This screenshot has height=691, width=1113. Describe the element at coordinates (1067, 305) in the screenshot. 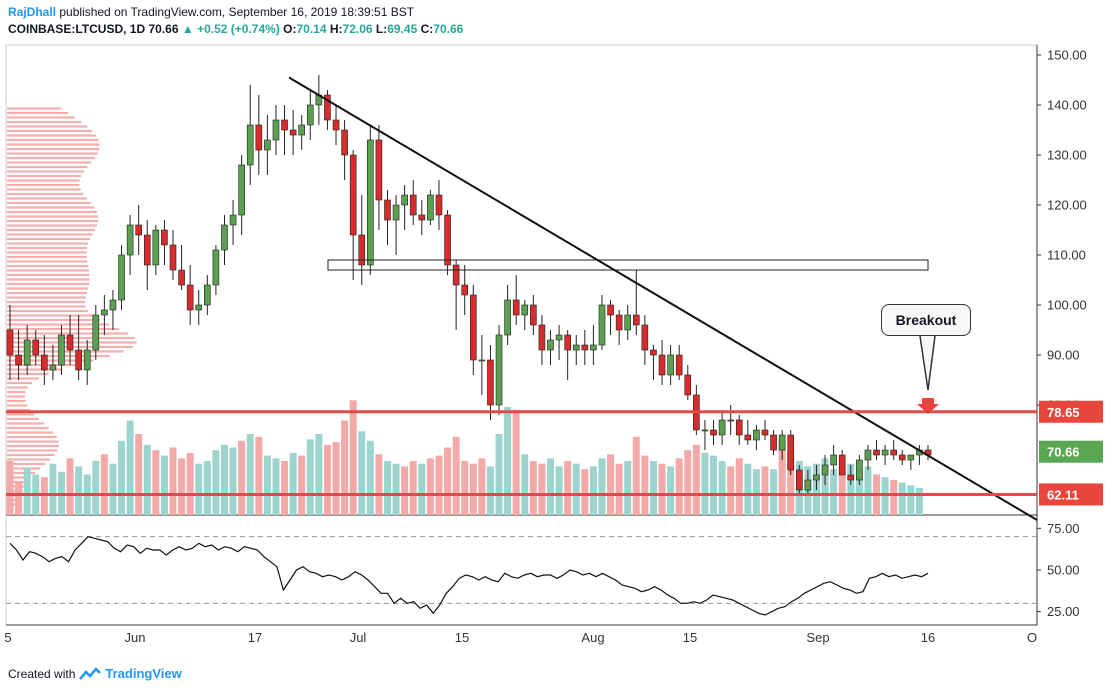

I see `price-tick-label: 100.00` at that location.